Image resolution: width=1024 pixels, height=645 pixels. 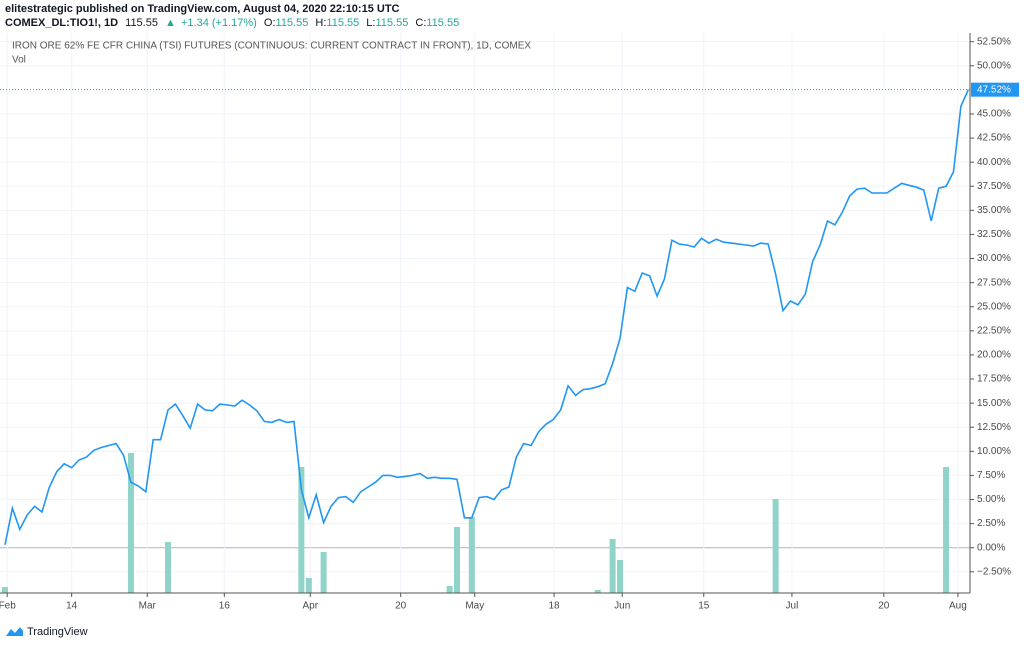 What do you see at coordinates (792, 606) in the screenshot?
I see `x-tick-label: Jul` at bounding box center [792, 606].